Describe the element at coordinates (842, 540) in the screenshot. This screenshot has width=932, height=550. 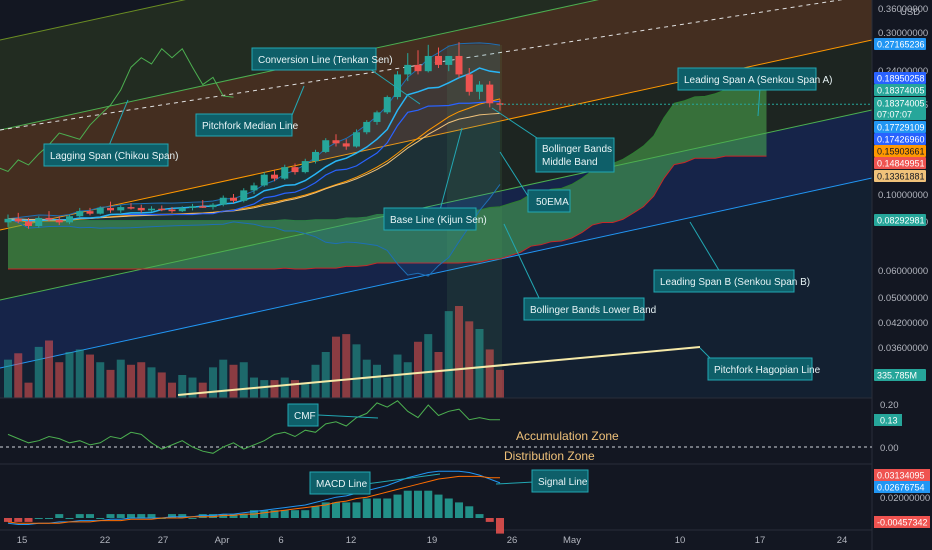
I see `time-tick-label: 24` at that location.